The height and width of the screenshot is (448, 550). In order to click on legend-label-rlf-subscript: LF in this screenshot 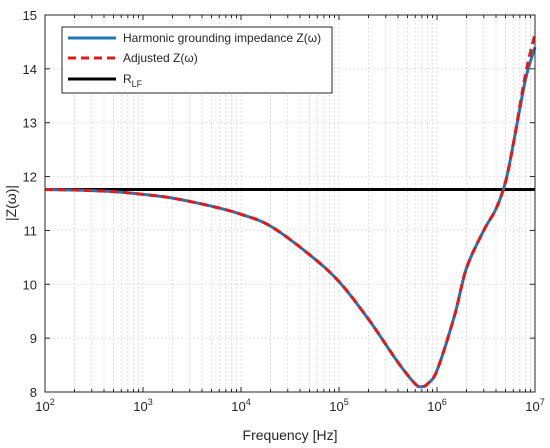, I will do `click(137, 84)`.